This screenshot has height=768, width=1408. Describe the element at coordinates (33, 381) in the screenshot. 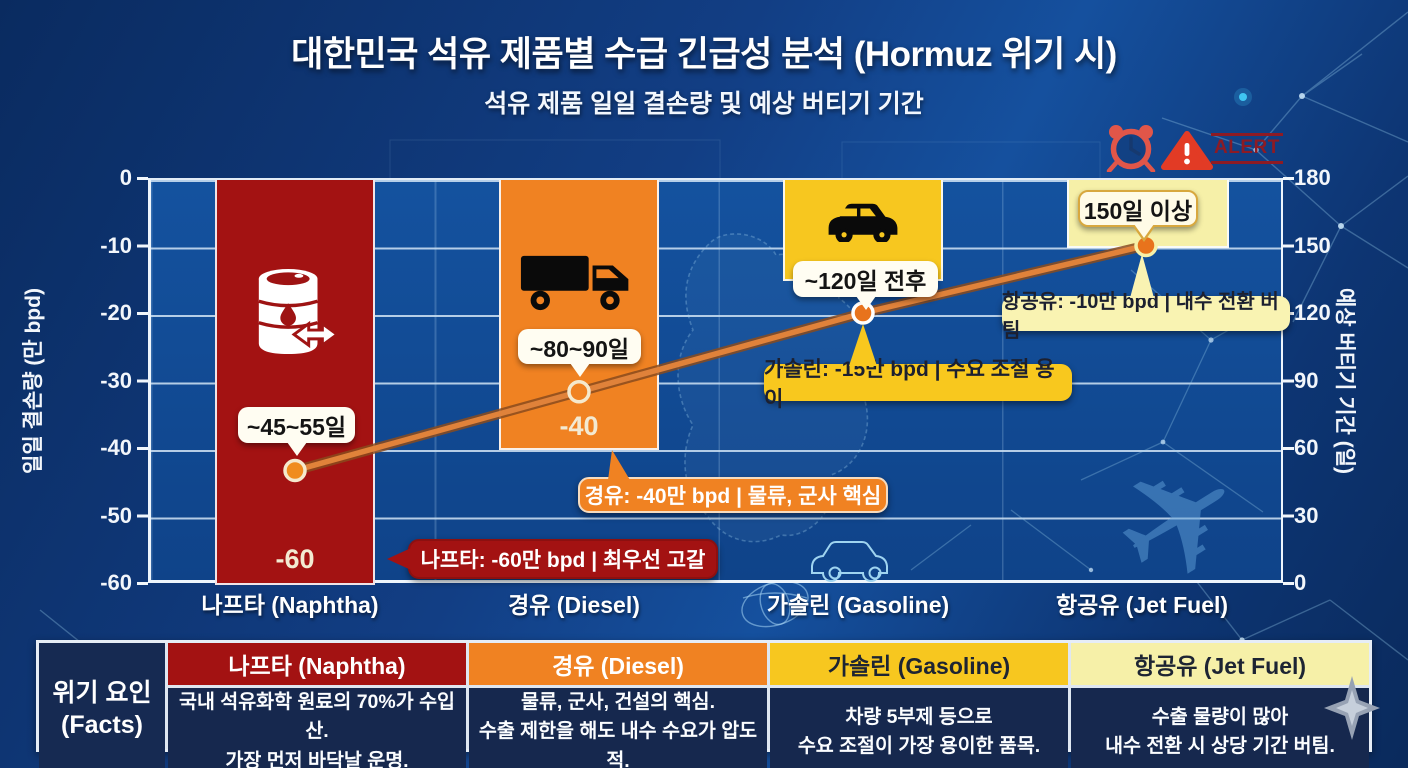

I see `left-axis-title: 일일 결손량 (만 bpd)` at that location.